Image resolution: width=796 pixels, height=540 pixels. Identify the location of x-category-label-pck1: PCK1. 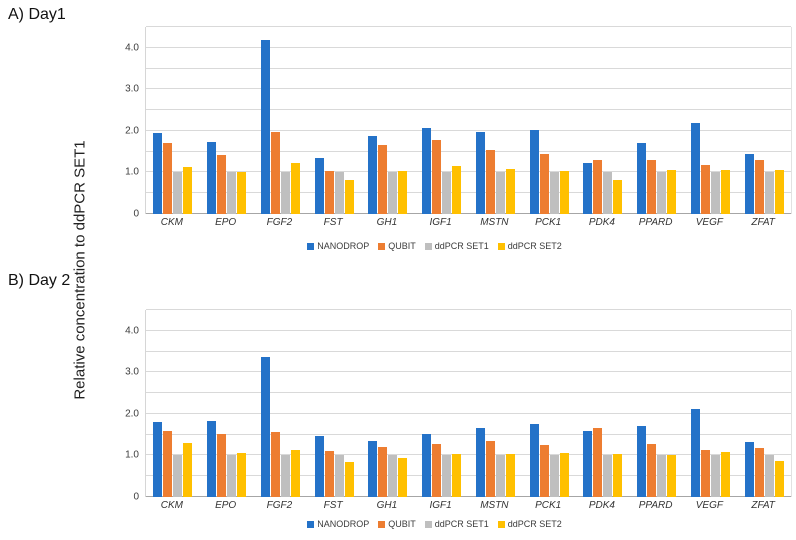
(548, 505).